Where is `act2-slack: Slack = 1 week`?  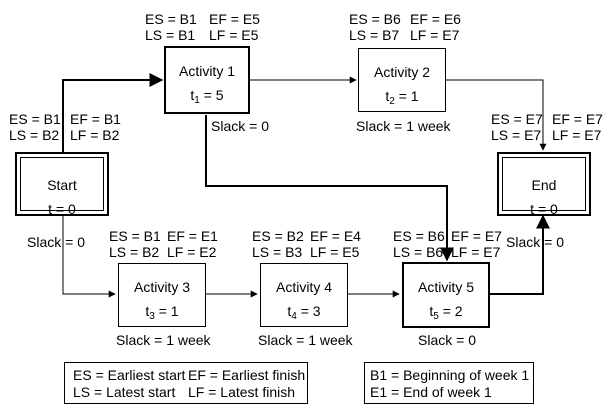
act2-slack: Slack = 1 week is located at coordinates (403, 126).